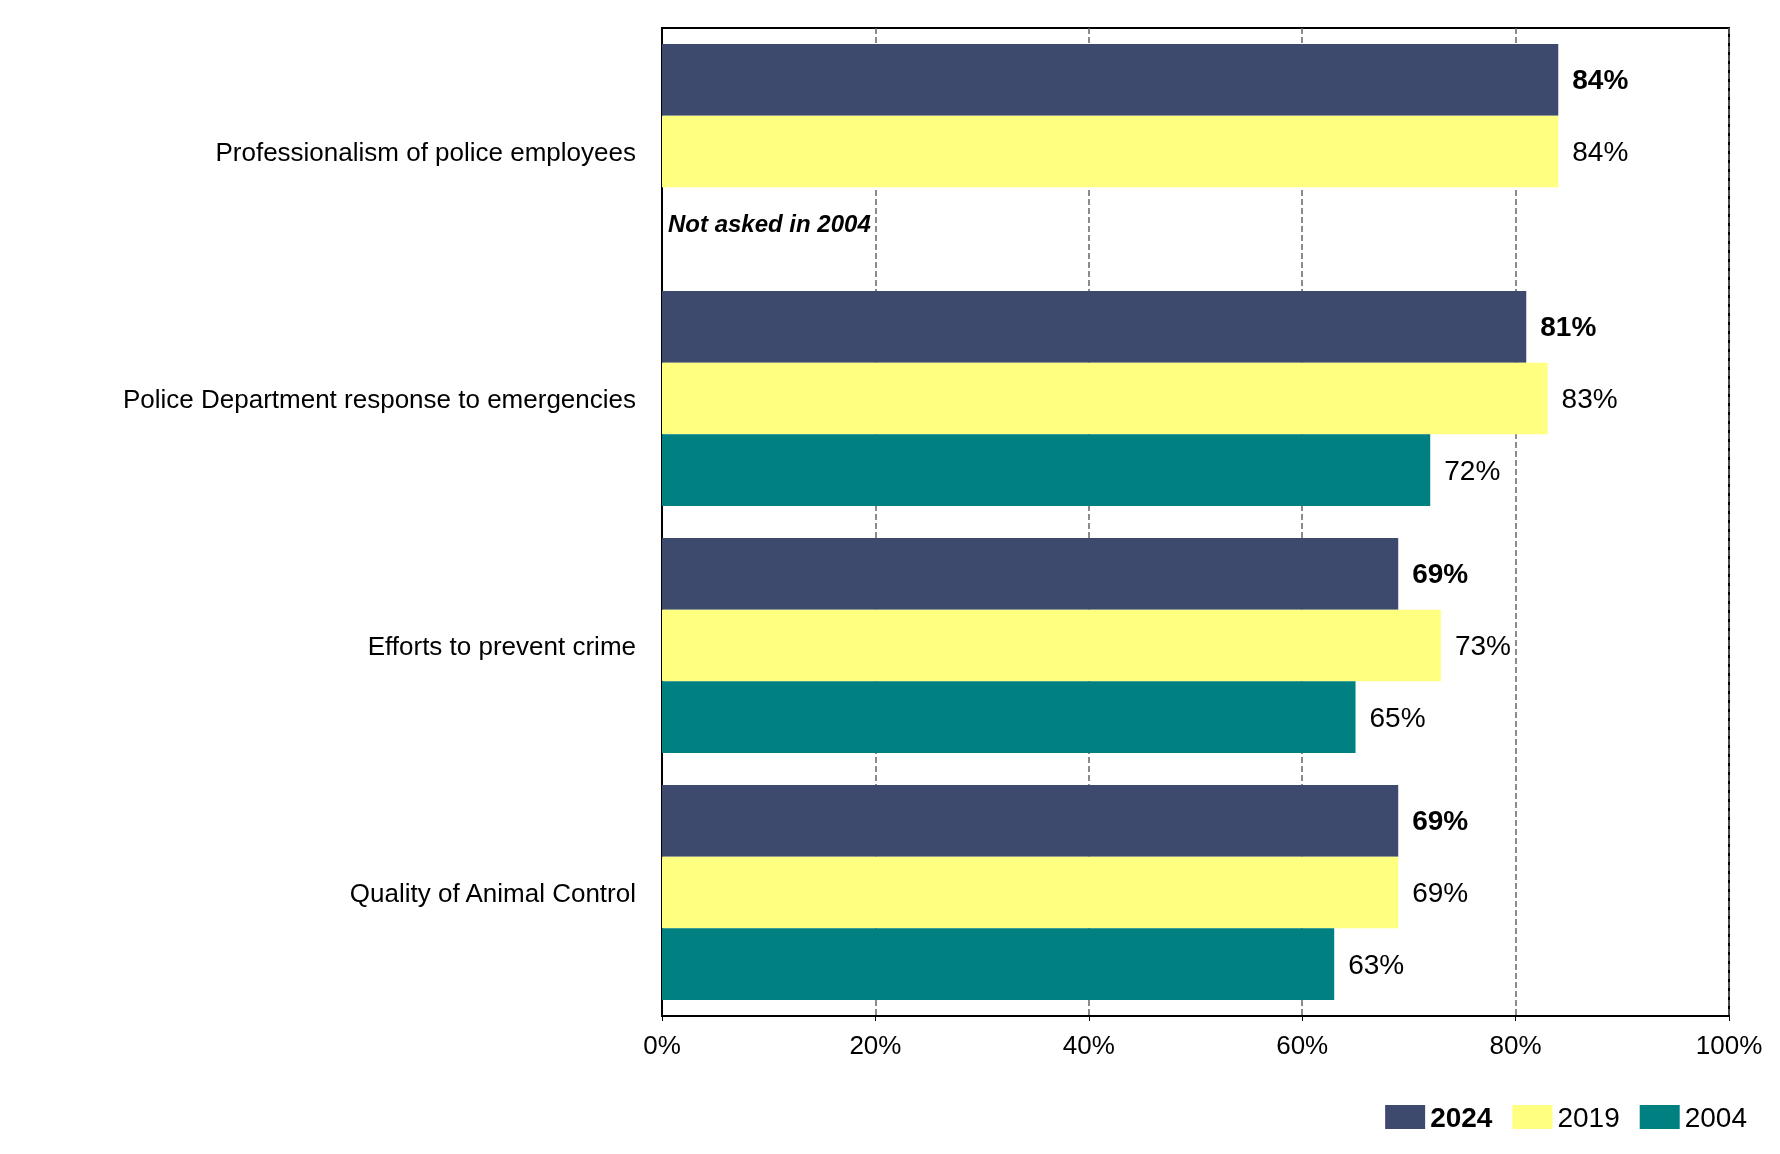  I want to click on legend-label: 2024, so click(1461, 1117).